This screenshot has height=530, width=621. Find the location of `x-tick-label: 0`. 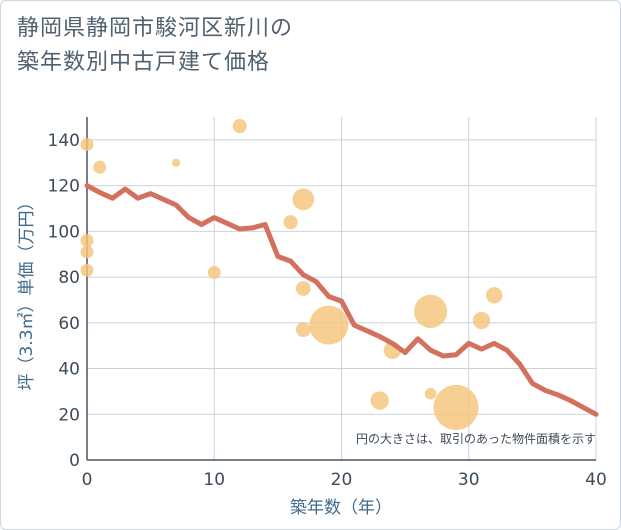

x-tick-label: 0 is located at coordinates (87, 480).